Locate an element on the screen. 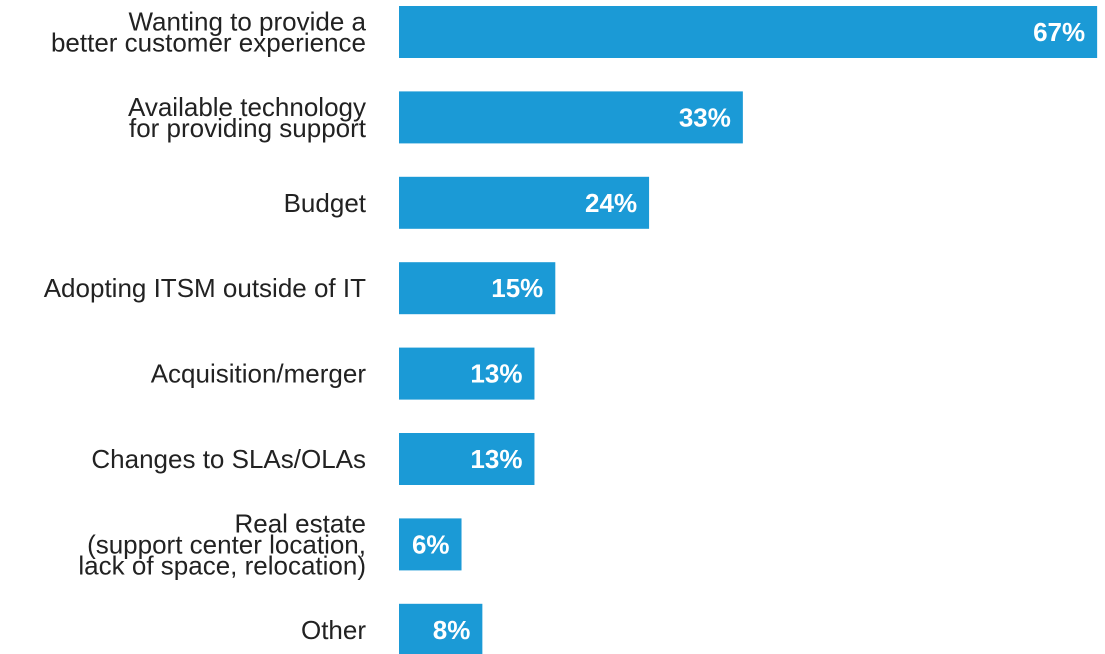 This screenshot has height=654, width=1105. category-label-line: Other is located at coordinates (333, 630).